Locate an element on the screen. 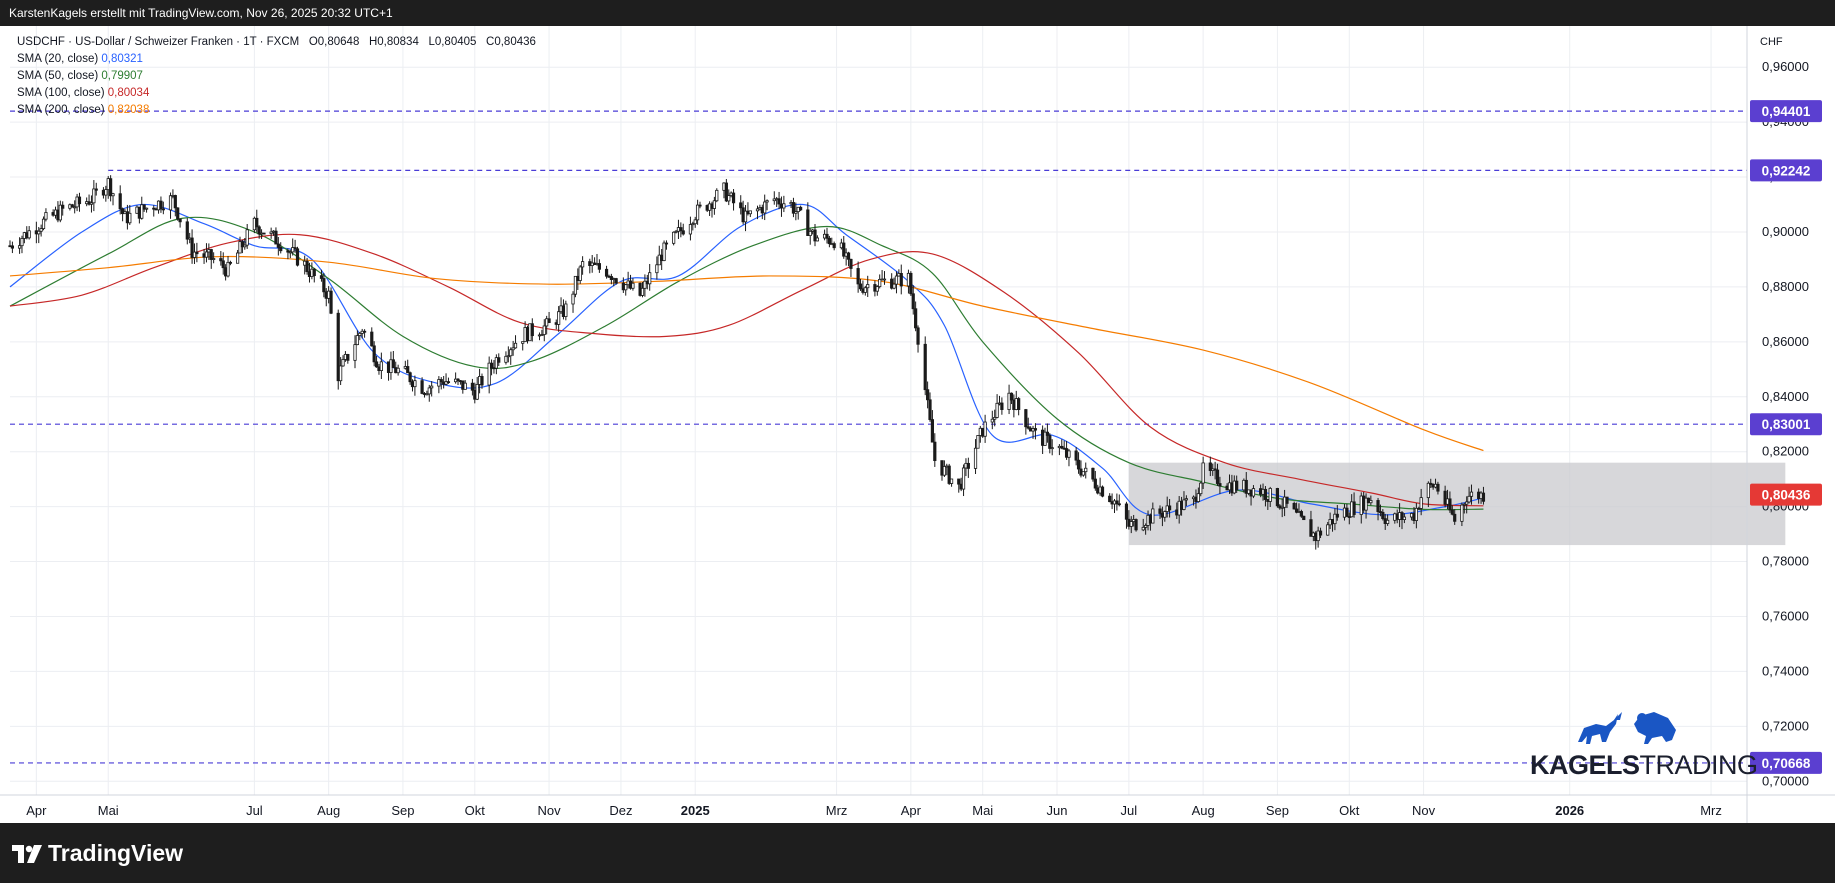 Image resolution: width=1835 pixels, height=883 pixels. indicator-sma200: SMA (200, close) 0,82038 is located at coordinates (83, 110).